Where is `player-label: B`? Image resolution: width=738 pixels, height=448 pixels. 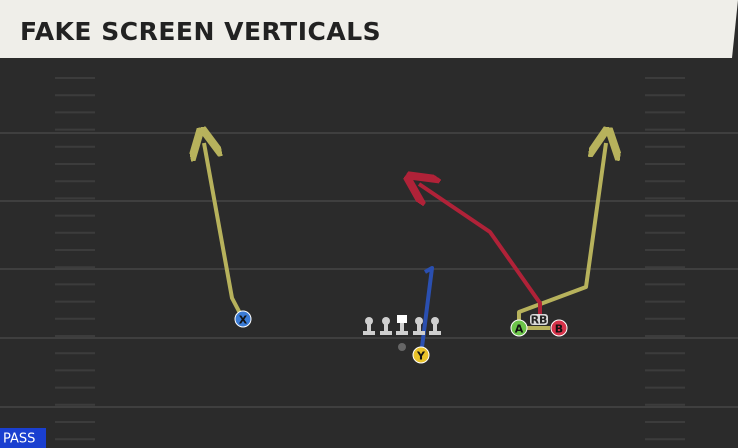
player-label: B is located at coordinates (559, 329).